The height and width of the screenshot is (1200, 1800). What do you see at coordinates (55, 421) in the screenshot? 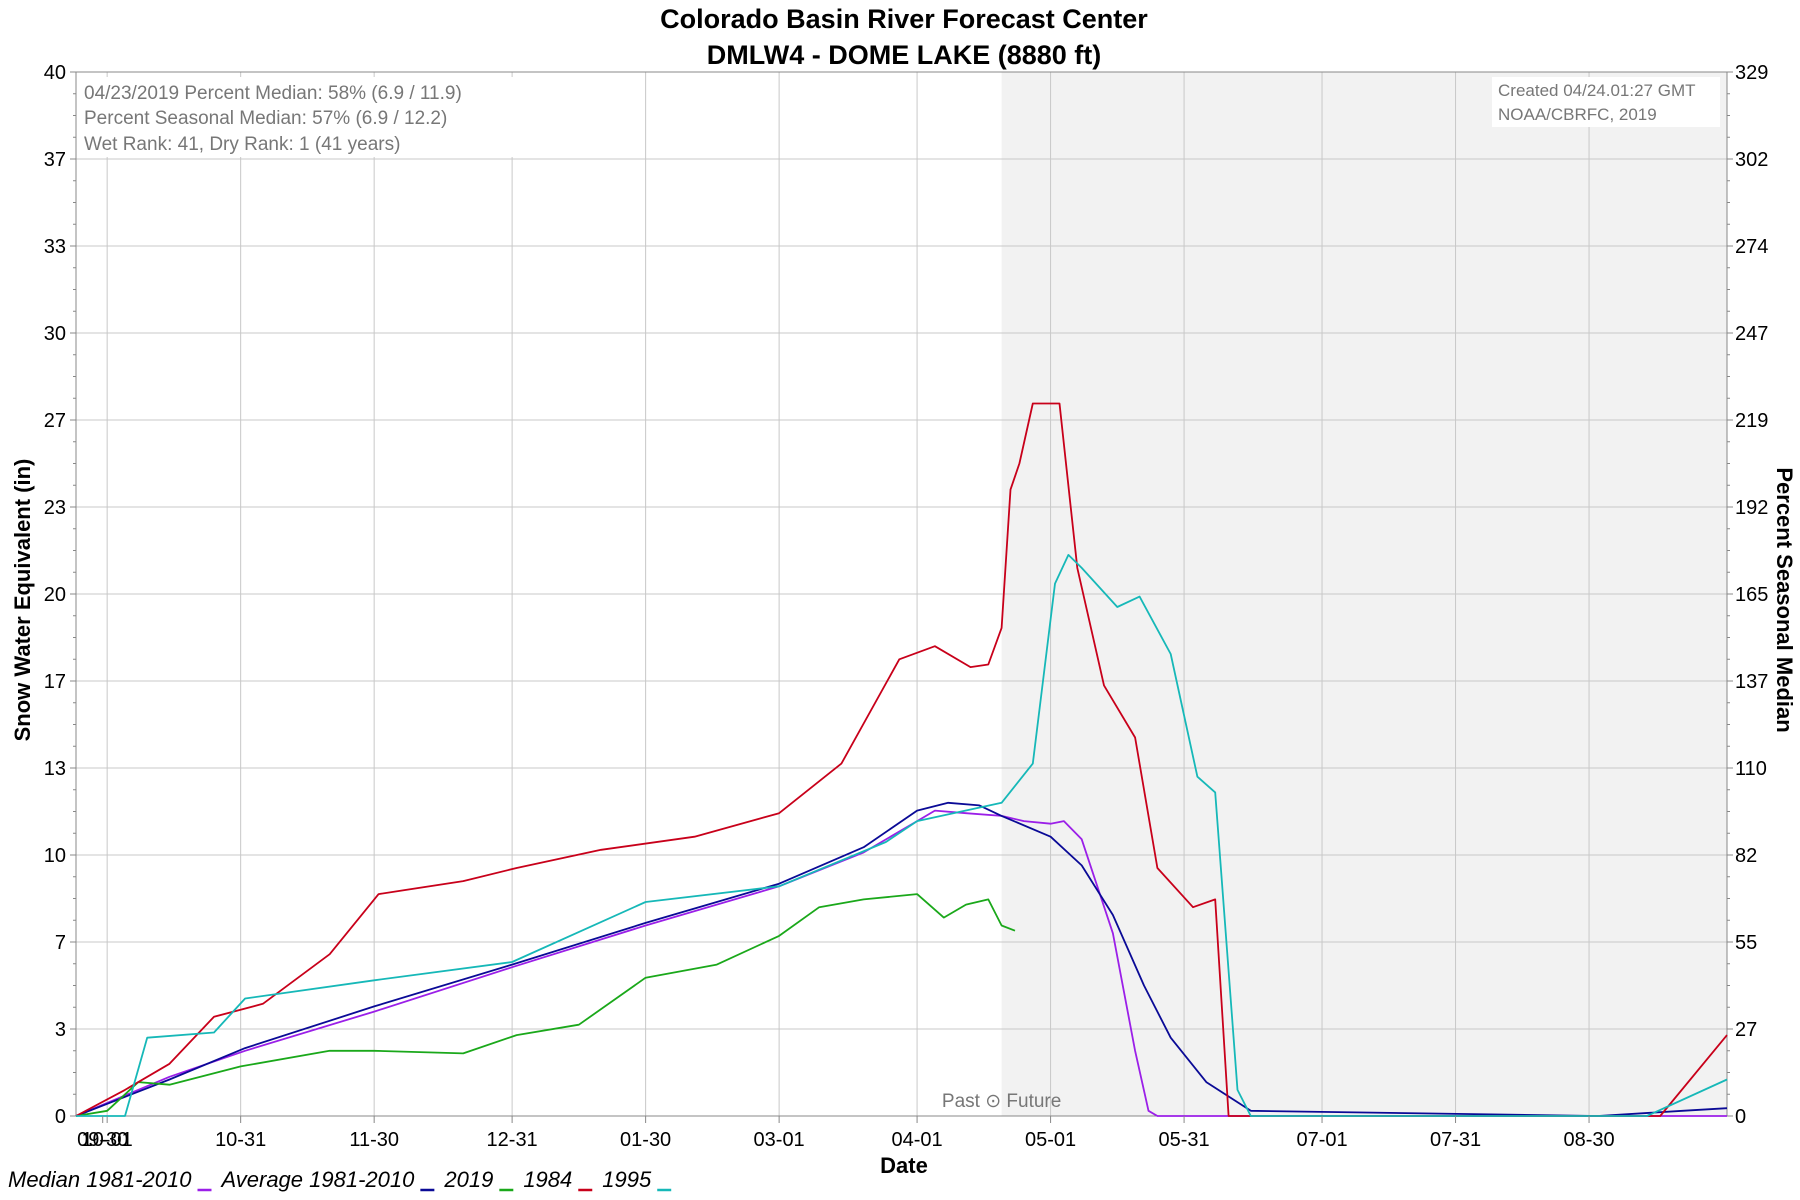
I see `y-tick-label: 27` at bounding box center [55, 421].